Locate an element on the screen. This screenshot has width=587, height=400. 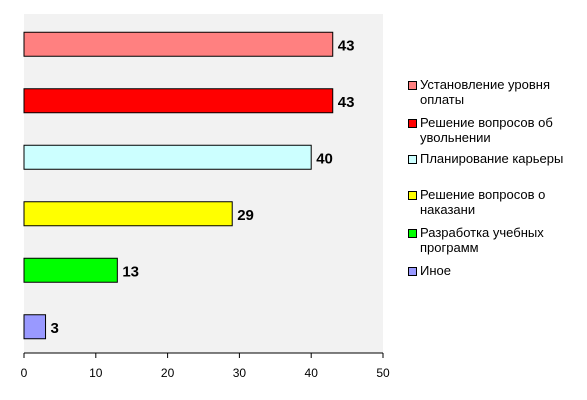
legend-item: Установление уровня оплаты is located at coordinates (497, 92).